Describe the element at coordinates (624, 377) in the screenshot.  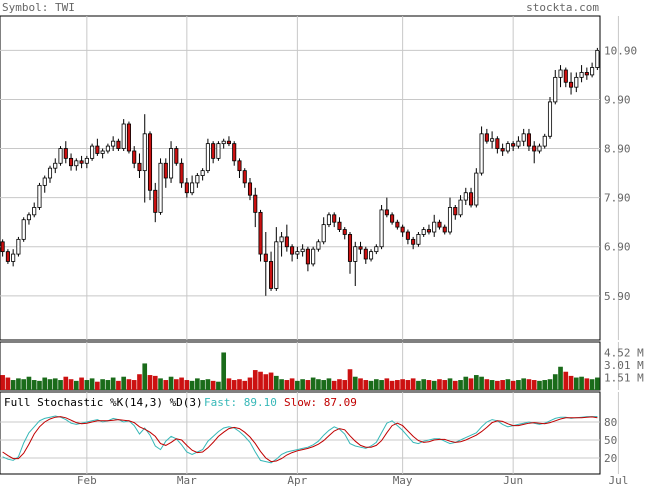
I see `volume-tick-label: 1.51 M` at that location.